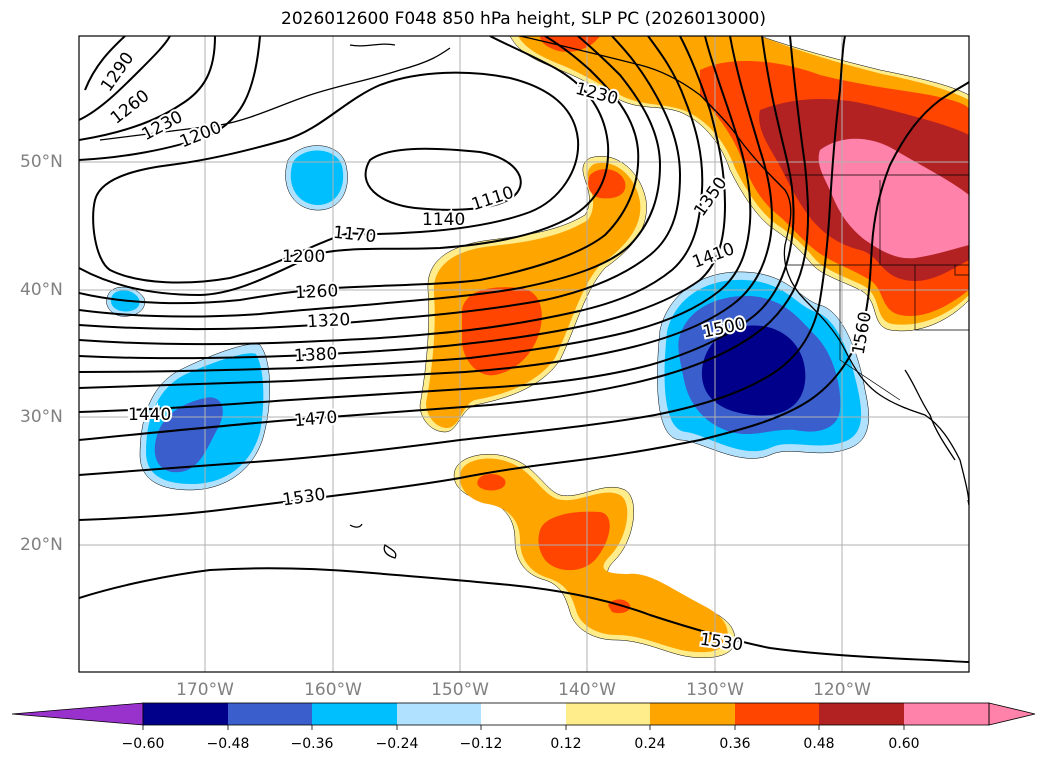  Describe the element at coordinates (842, 690) in the screenshot. I see `lon-label-120w: 120°W` at that location.